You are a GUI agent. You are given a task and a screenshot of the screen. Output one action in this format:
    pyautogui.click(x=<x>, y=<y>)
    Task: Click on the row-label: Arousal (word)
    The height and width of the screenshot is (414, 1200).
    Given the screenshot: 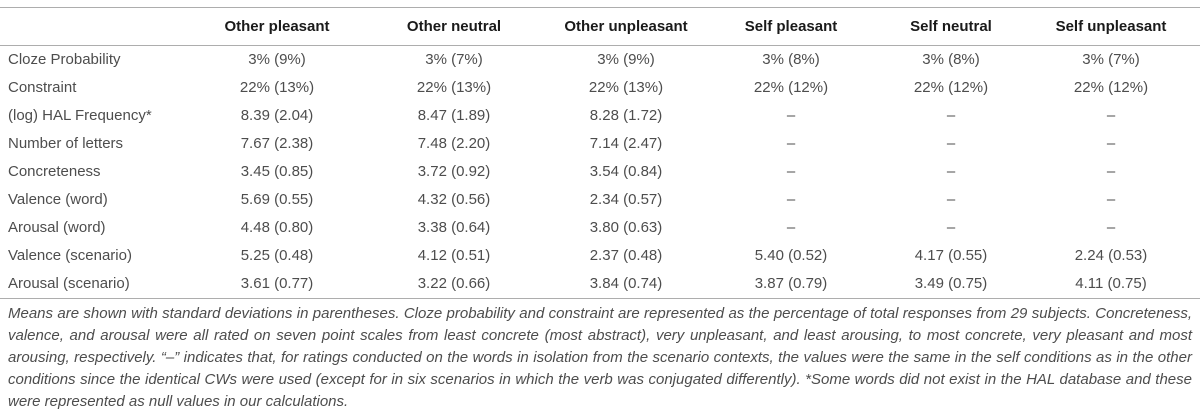 What is the action you would take?
    pyautogui.click(x=57, y=227)
    